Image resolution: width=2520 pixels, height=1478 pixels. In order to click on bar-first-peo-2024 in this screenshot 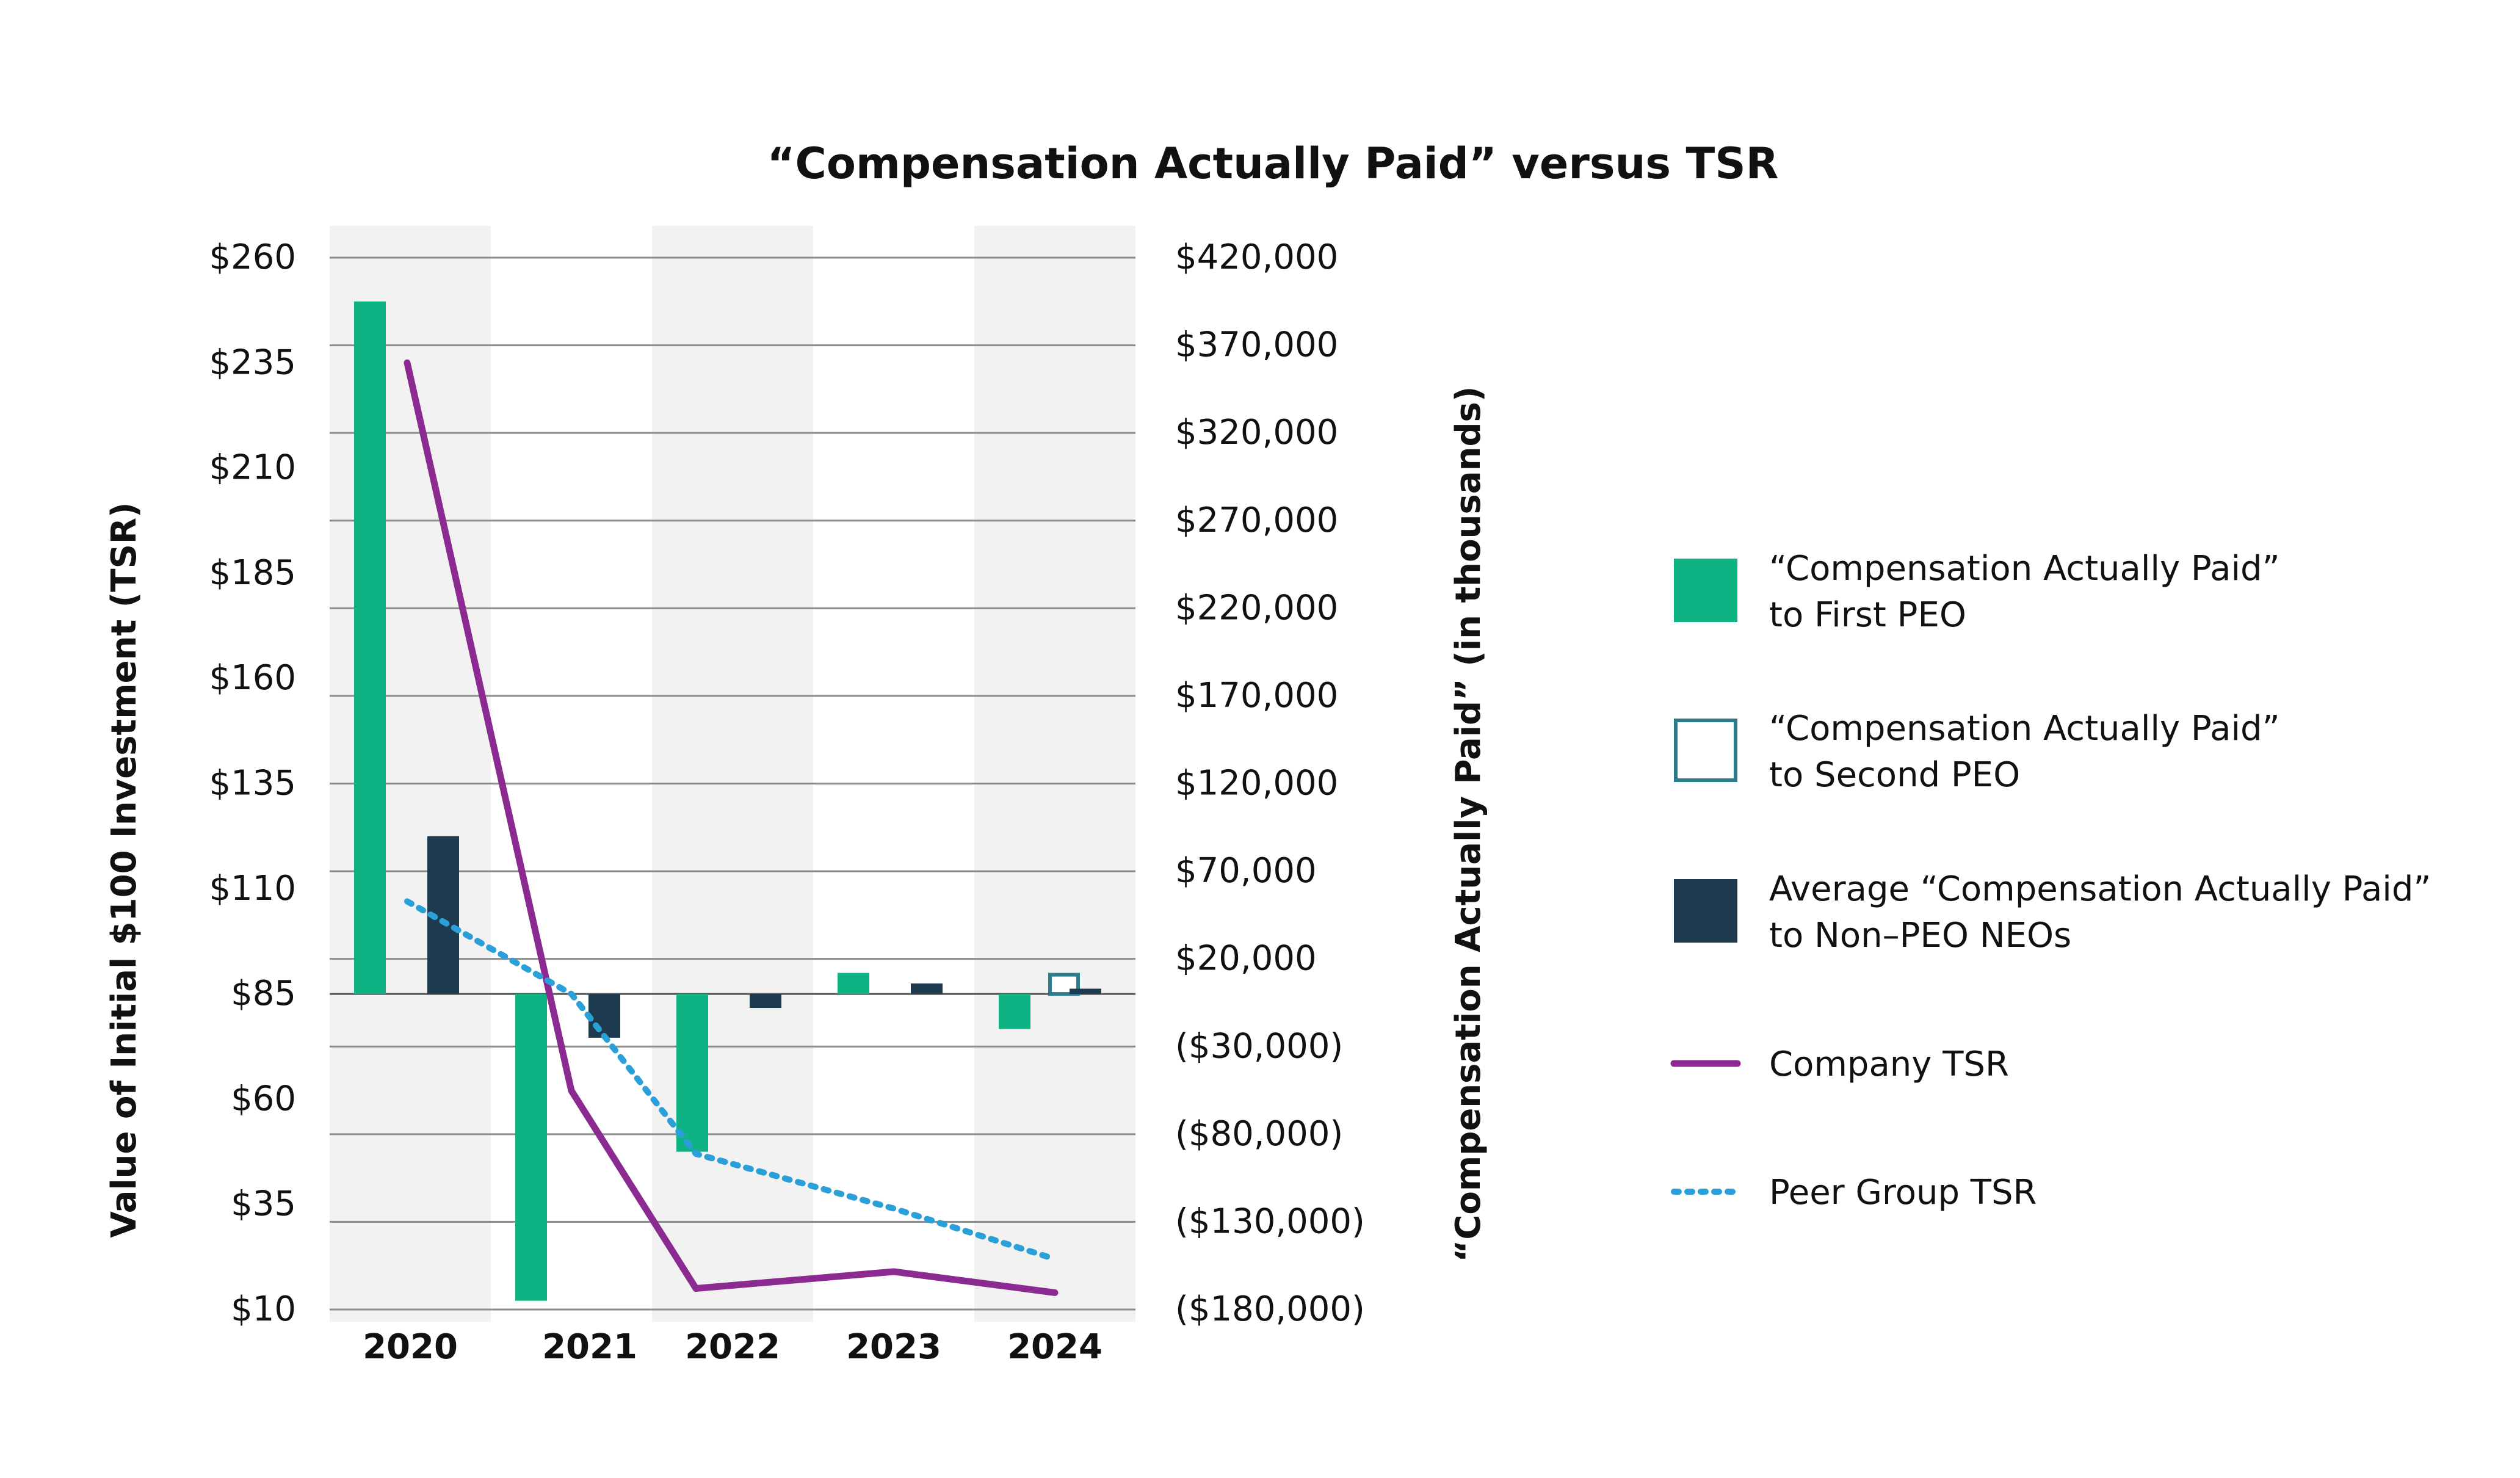, I will do `click(1014, 1011)`.